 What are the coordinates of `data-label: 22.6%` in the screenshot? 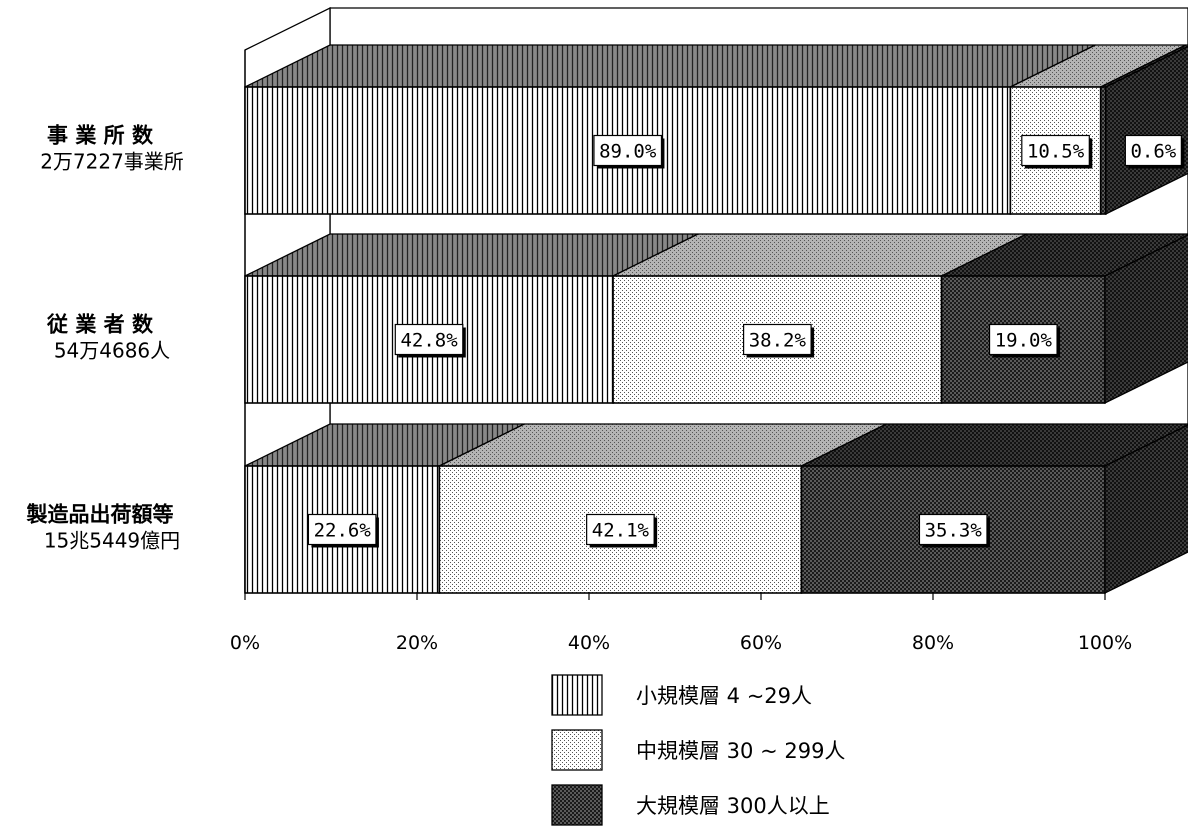 It's located at (343, 530).